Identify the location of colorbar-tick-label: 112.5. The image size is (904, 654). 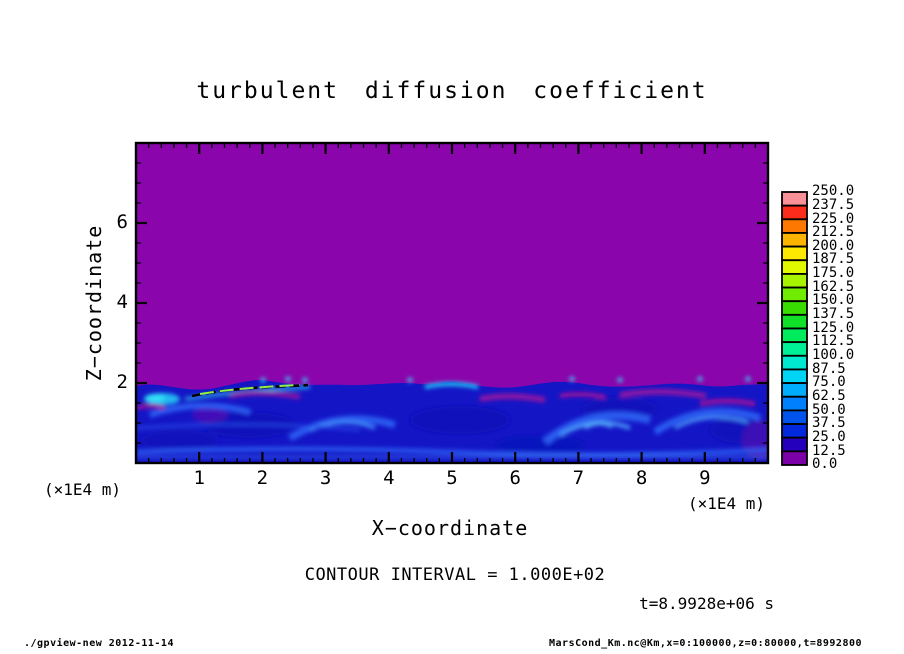
(833, 341).